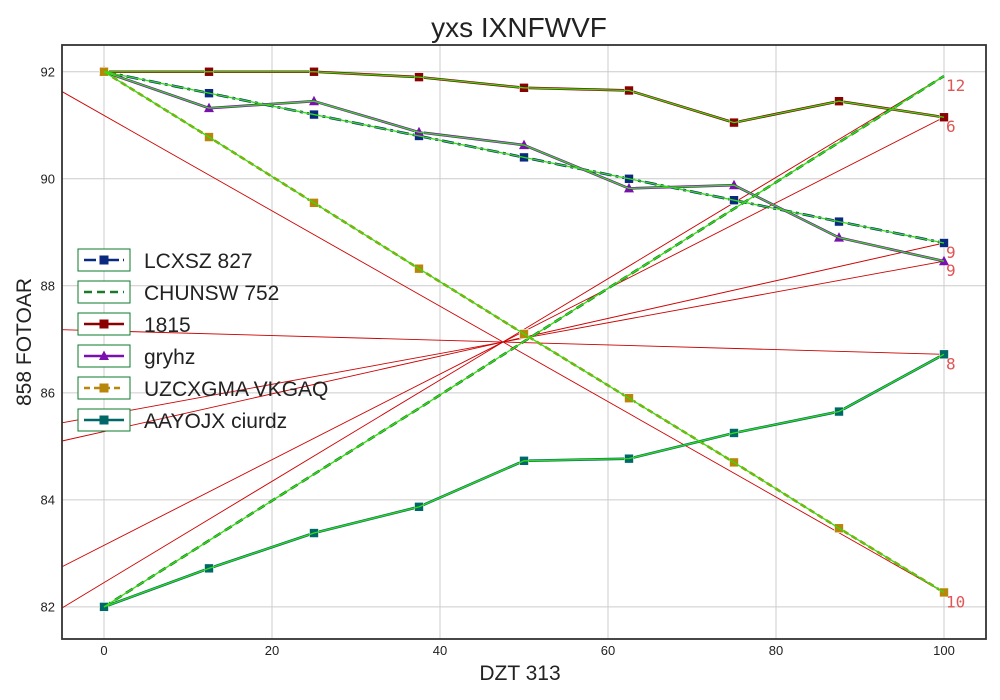  I want to click on chart-title: yxs IXNFWVF, so click(519, 27).